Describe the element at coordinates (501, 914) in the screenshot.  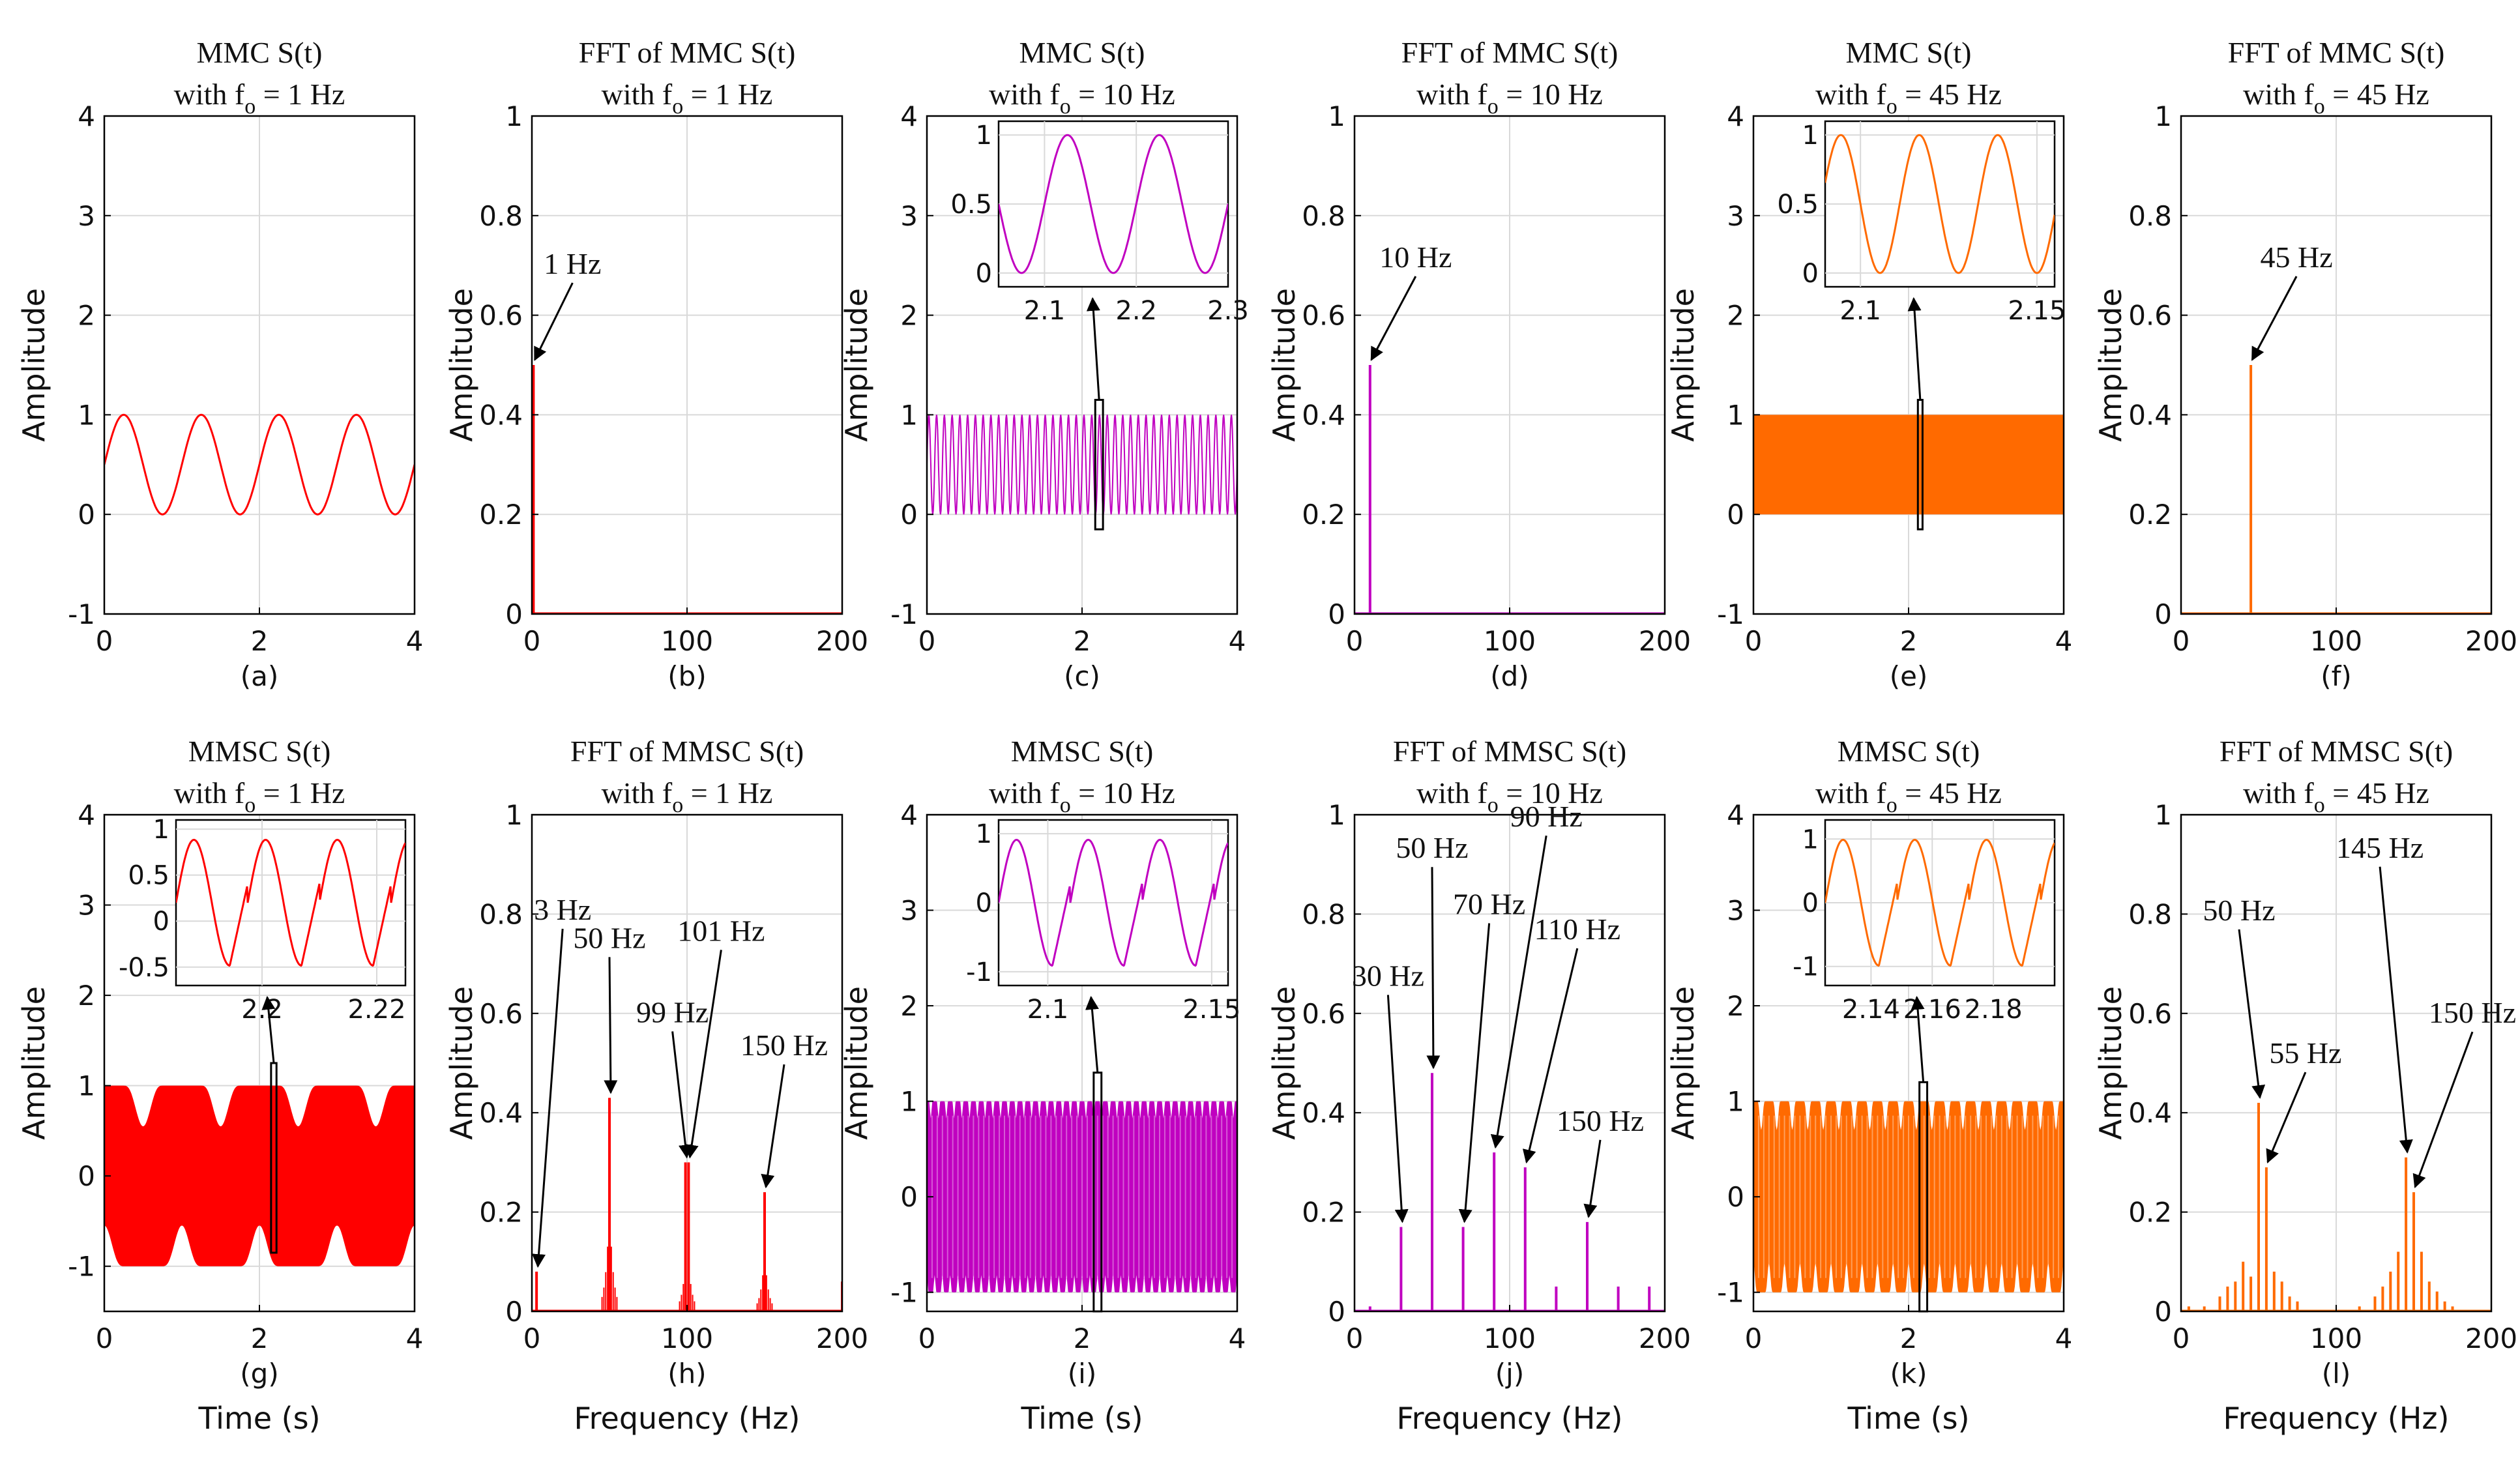
I see `panel-h-ytick-label-4: 0.8` at that location.